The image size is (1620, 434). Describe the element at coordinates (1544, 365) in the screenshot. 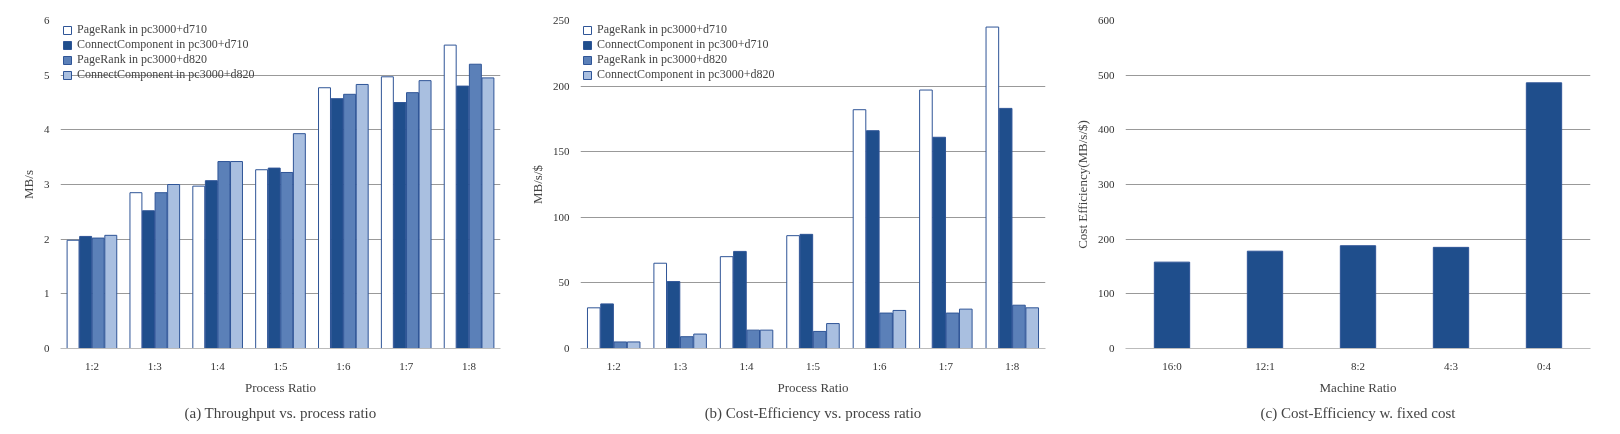

I see `x-tick-label: 0:4` at that location.